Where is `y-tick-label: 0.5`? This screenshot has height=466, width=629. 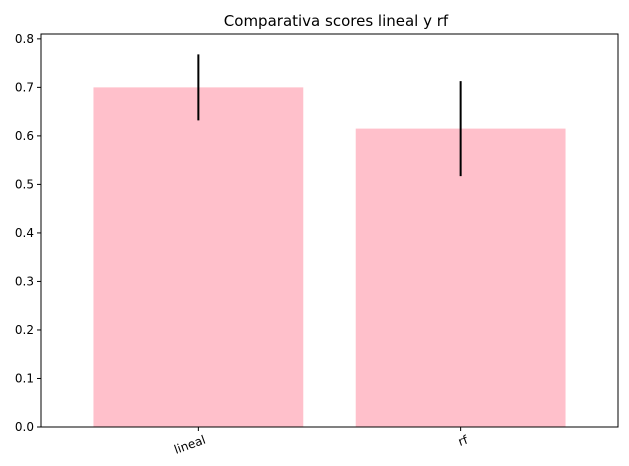 y-tick-label: 0.5 is located at coordinates (24, 184).